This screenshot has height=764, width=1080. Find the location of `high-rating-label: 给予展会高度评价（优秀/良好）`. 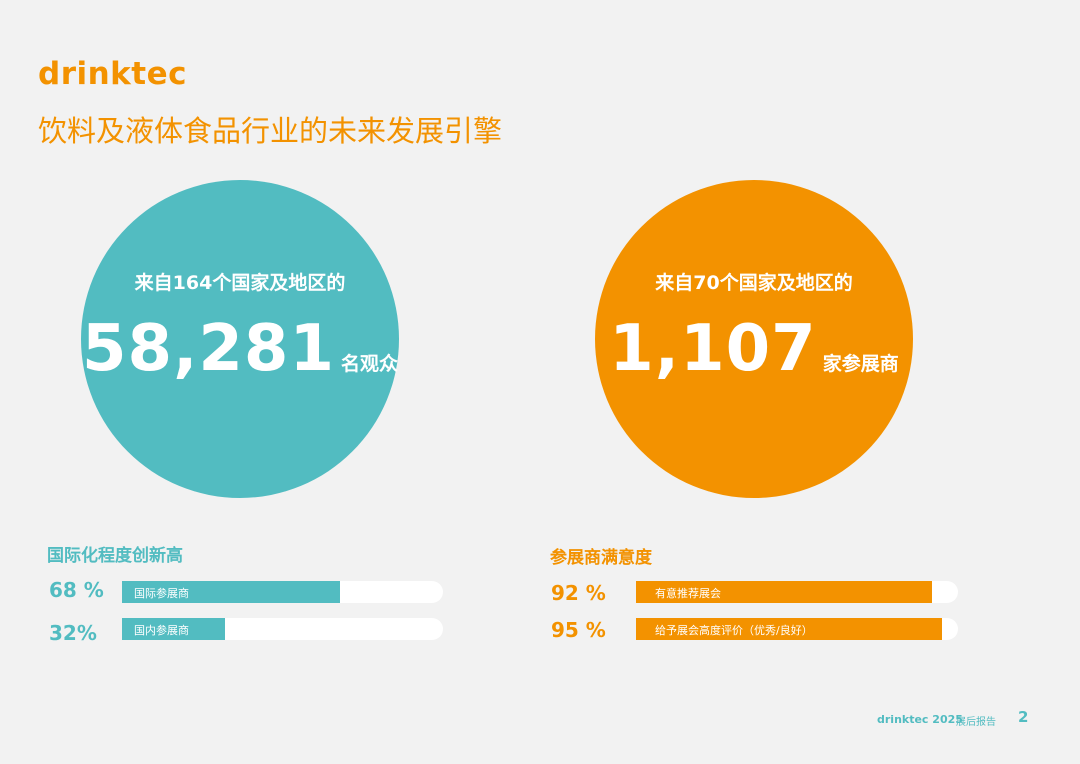

high-rating-label: 给予展会高度评价（优秀/良好） is located at coordinates (734, 630).